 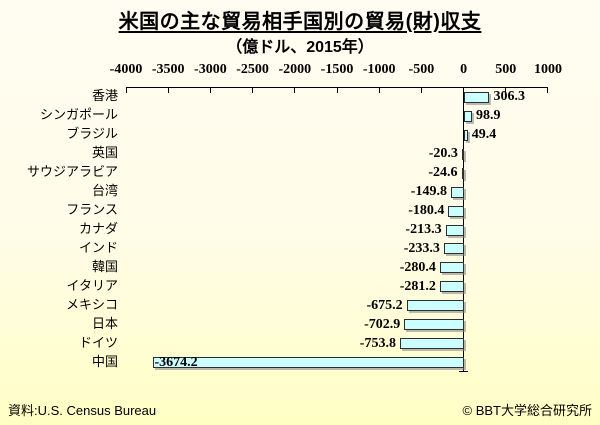 What do you see at coordinates (295, 69) in the screenshot?
I see `axis-tick-label: -2000` at bounding box center [295, 69].